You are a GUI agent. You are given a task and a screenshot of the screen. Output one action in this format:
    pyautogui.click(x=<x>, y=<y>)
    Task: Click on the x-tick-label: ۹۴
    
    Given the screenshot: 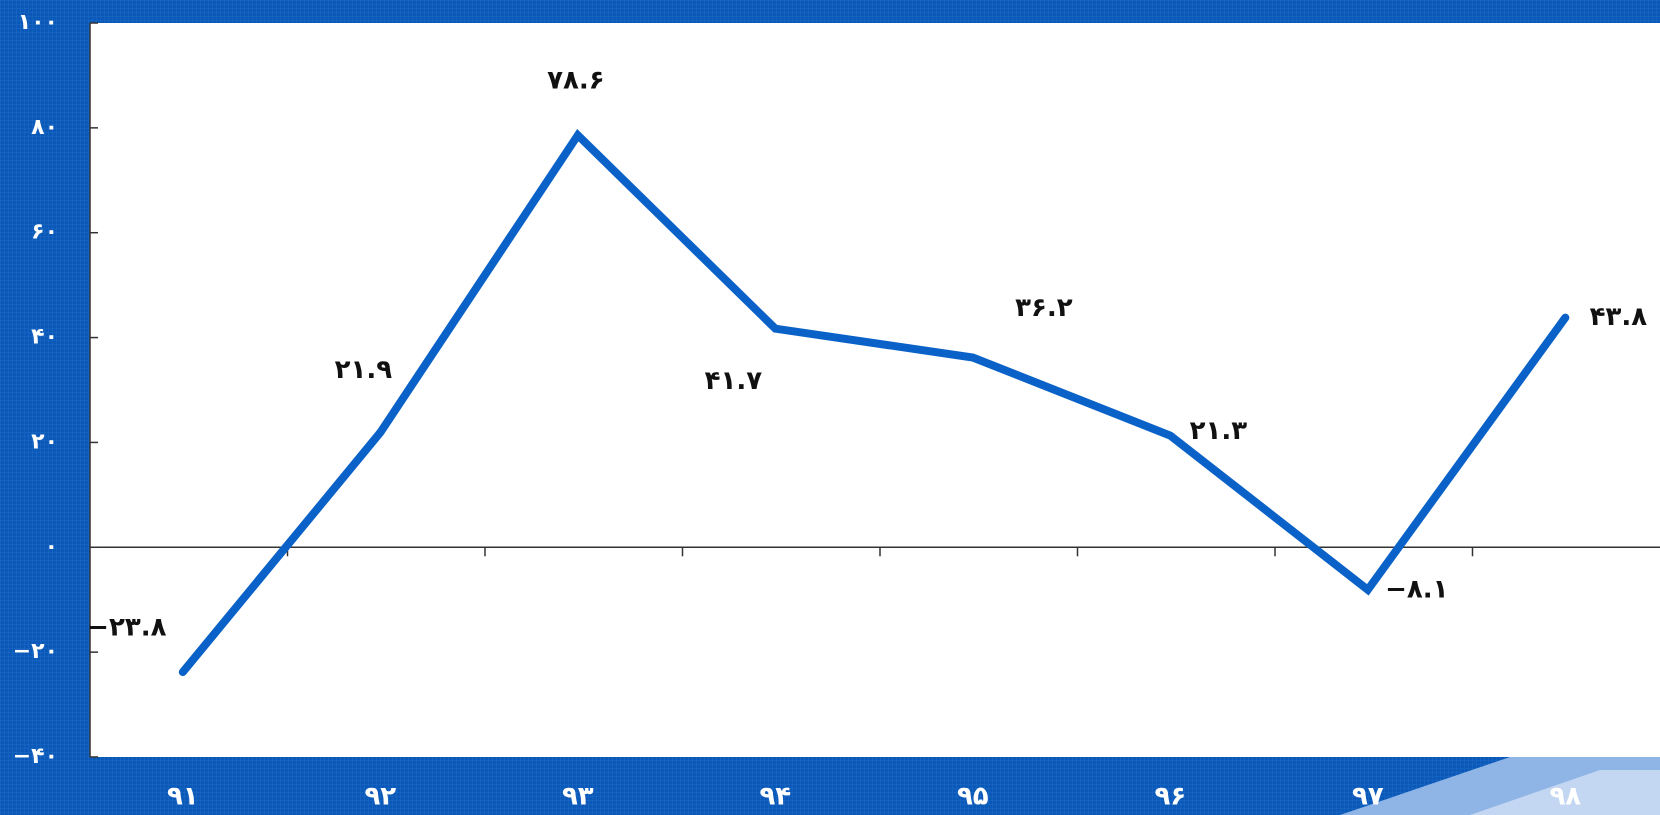 What is the action you would take?
    pyautogui.click(x=775, y=797)
    